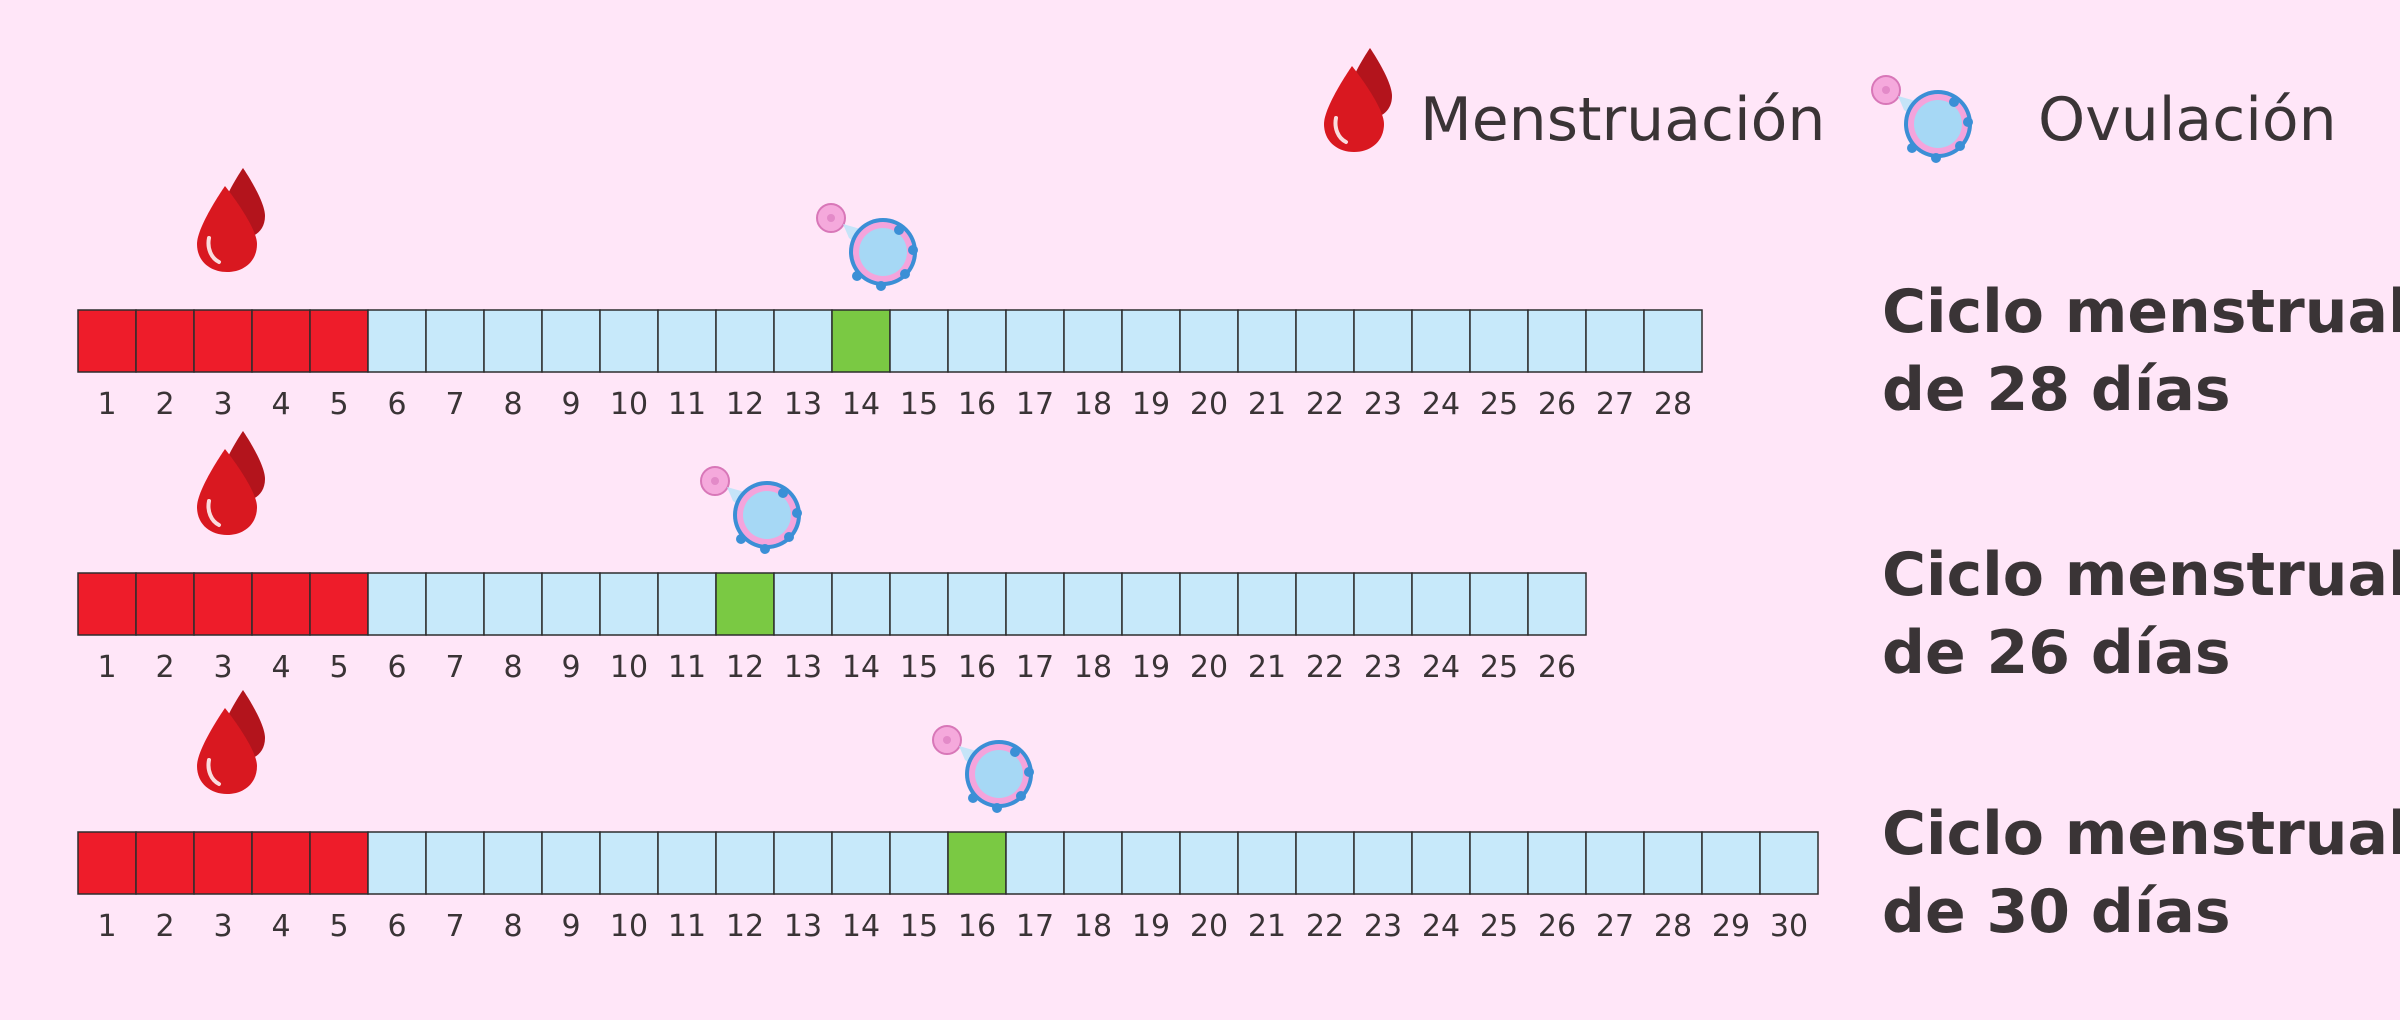 The image size is (2400, 1020). Describe the element at coordinates (222, 926) in the screenshot. I see `day-number: 3` at that location.